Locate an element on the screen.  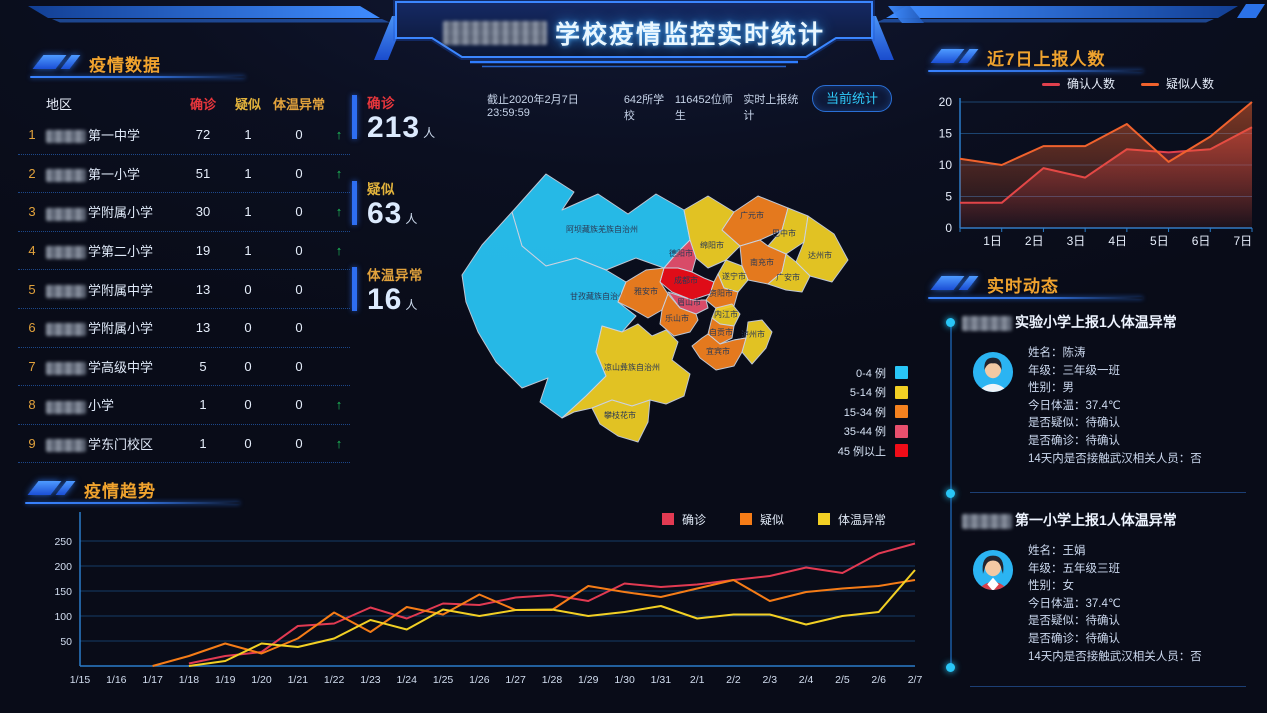
table-row: 4 学第二小学 19 1 0 ↑ is located at coordinates (184, 251).